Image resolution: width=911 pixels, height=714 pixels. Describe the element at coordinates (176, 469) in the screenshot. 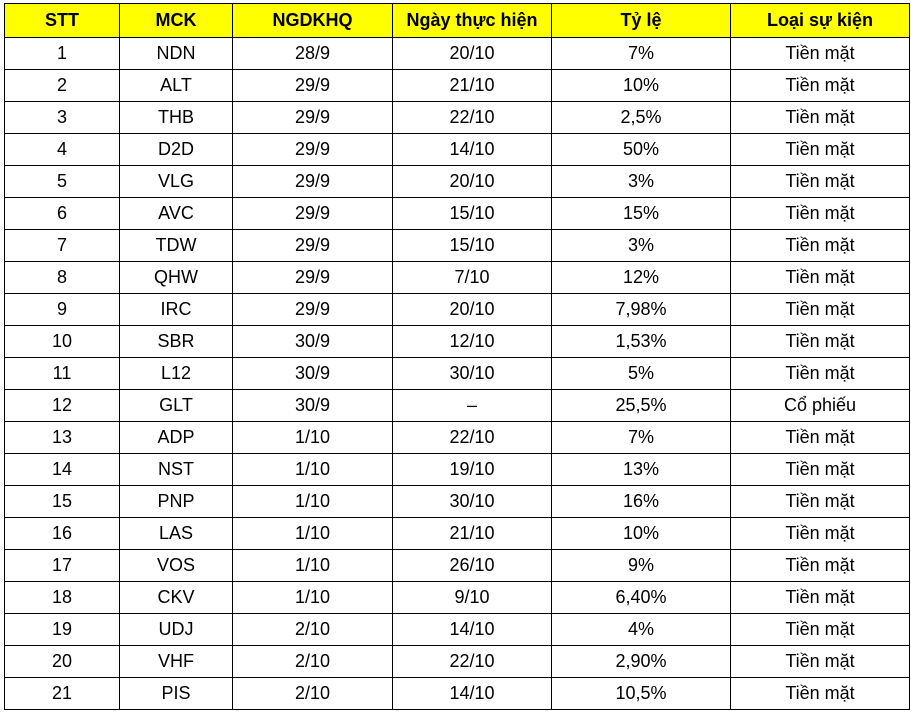

I see `table-cell: NST` at that location.